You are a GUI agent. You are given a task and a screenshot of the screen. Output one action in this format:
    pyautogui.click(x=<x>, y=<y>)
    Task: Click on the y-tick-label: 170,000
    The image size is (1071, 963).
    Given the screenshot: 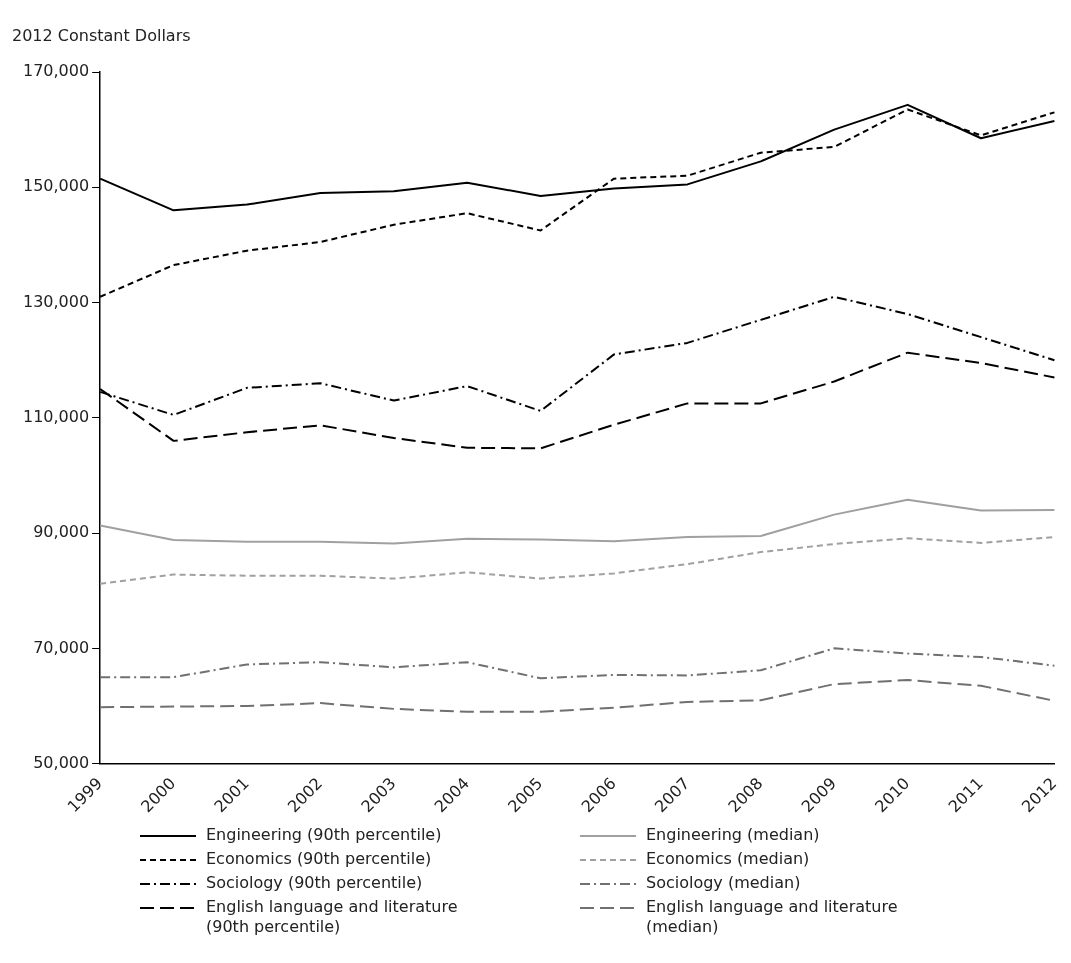 What is the action you would take?
    pyautogui.click(x=56, y=71)
    